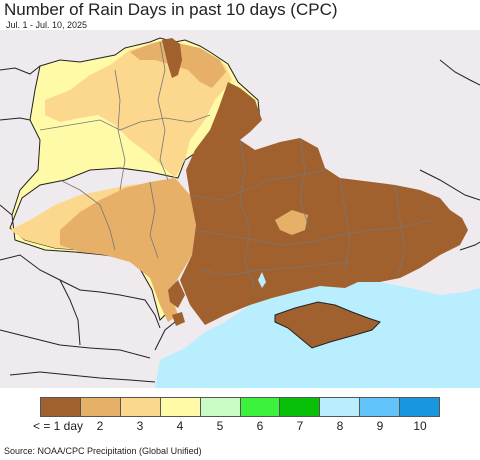 The height and width of the screenshot is (460, 480). What do you see at coordinates (420, 426) in the screenshot?
I see `legend-label-10: 10` at bounding box center [420, 426].